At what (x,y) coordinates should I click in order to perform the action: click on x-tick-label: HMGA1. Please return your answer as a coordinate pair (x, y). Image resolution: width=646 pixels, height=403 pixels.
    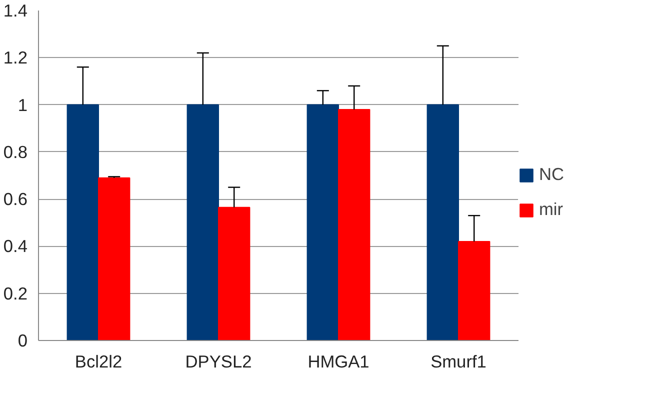
    Looking at the image, I should click on (339, 362).